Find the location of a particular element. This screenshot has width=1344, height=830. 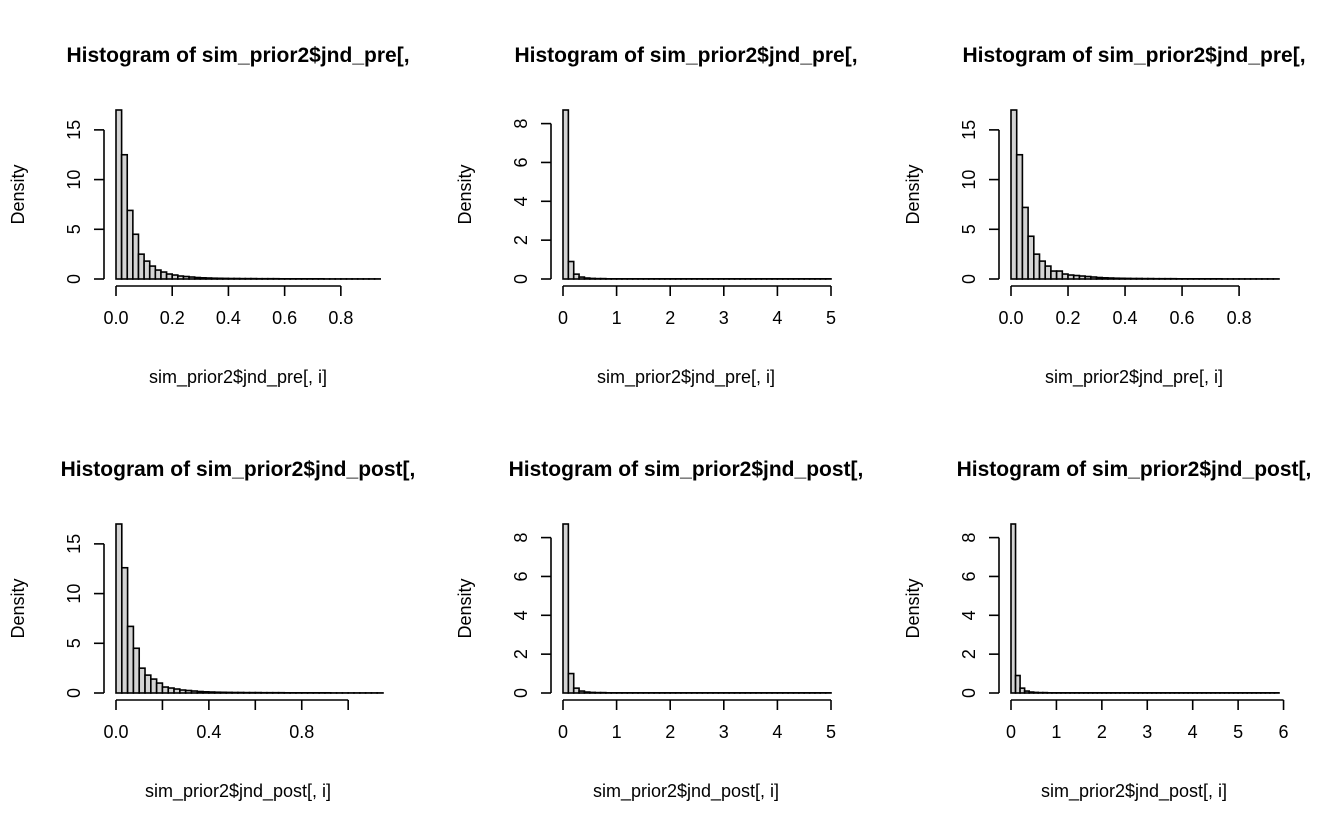

panel-title: Histogram of sim_prior2$jnd_pre[, is located at coordinates (237, 55).